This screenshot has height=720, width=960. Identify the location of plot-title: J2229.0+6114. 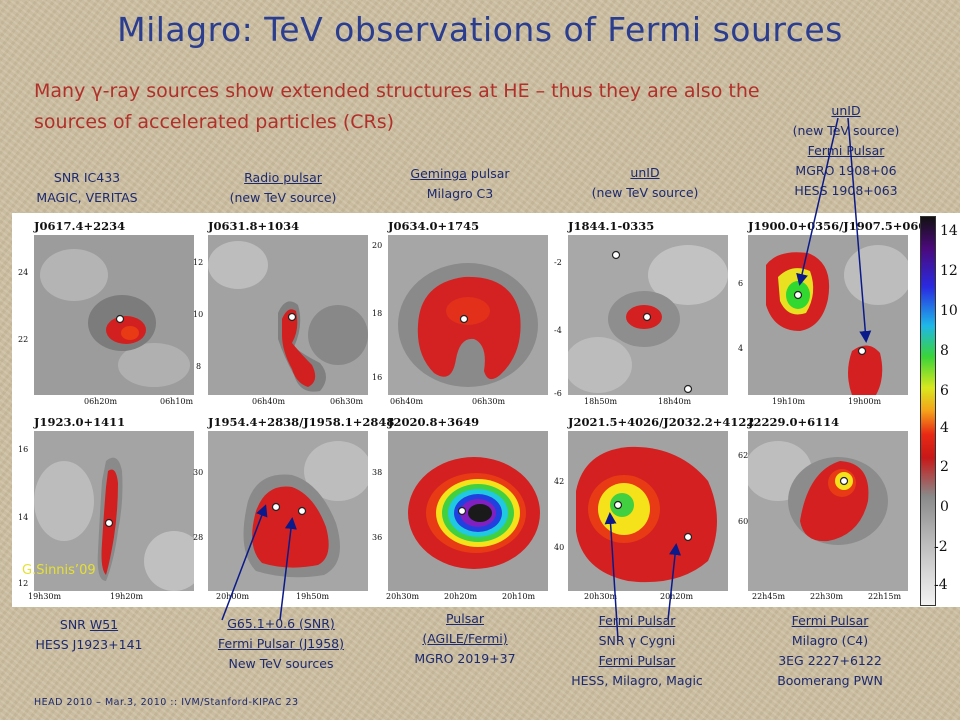
(794, 422).